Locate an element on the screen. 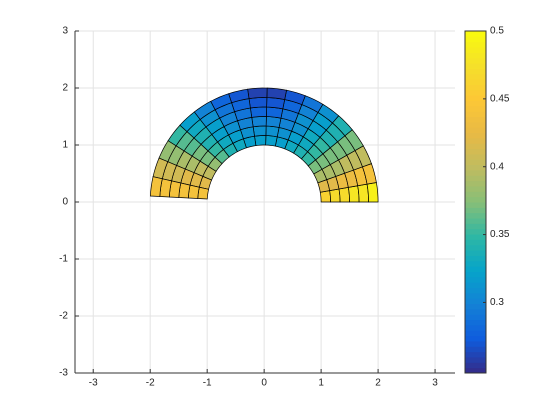  colorbar-tick-label: 0.4 is located at coordinates (497, 166).